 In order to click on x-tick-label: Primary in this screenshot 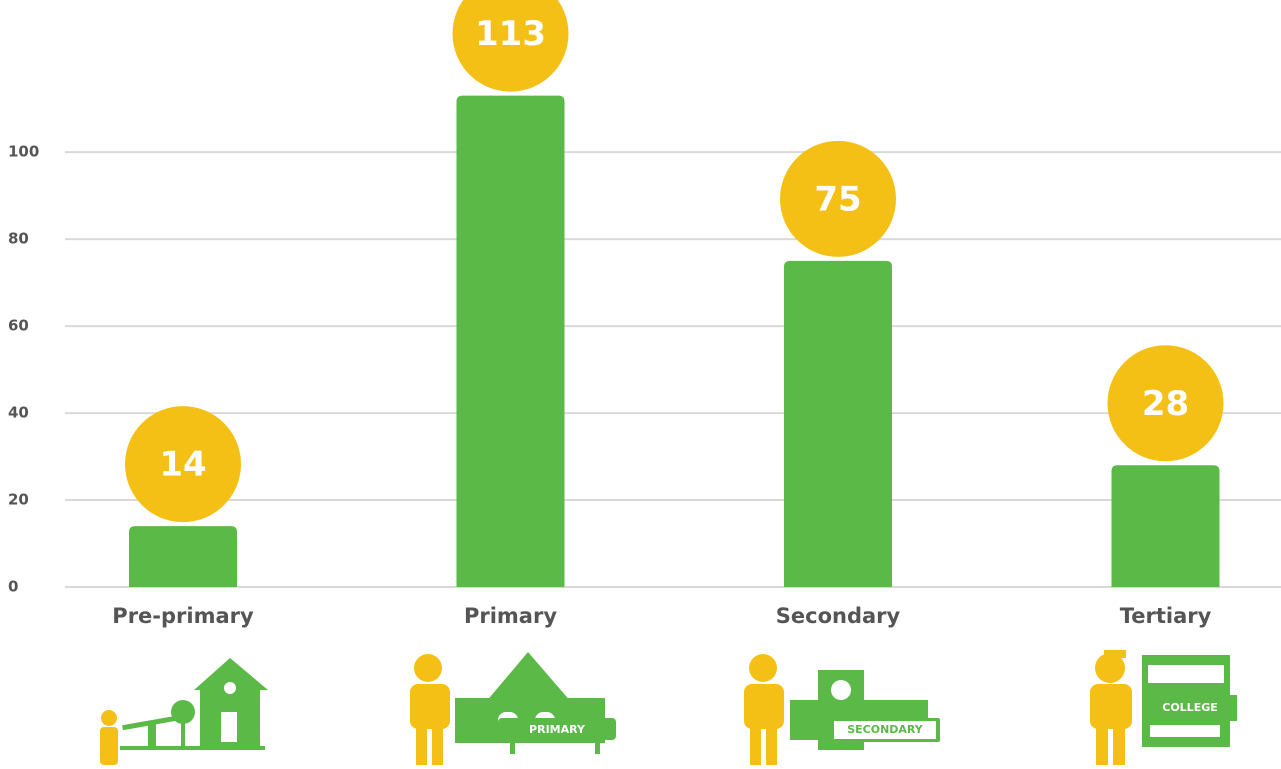, I will do `click(510, 616)`.